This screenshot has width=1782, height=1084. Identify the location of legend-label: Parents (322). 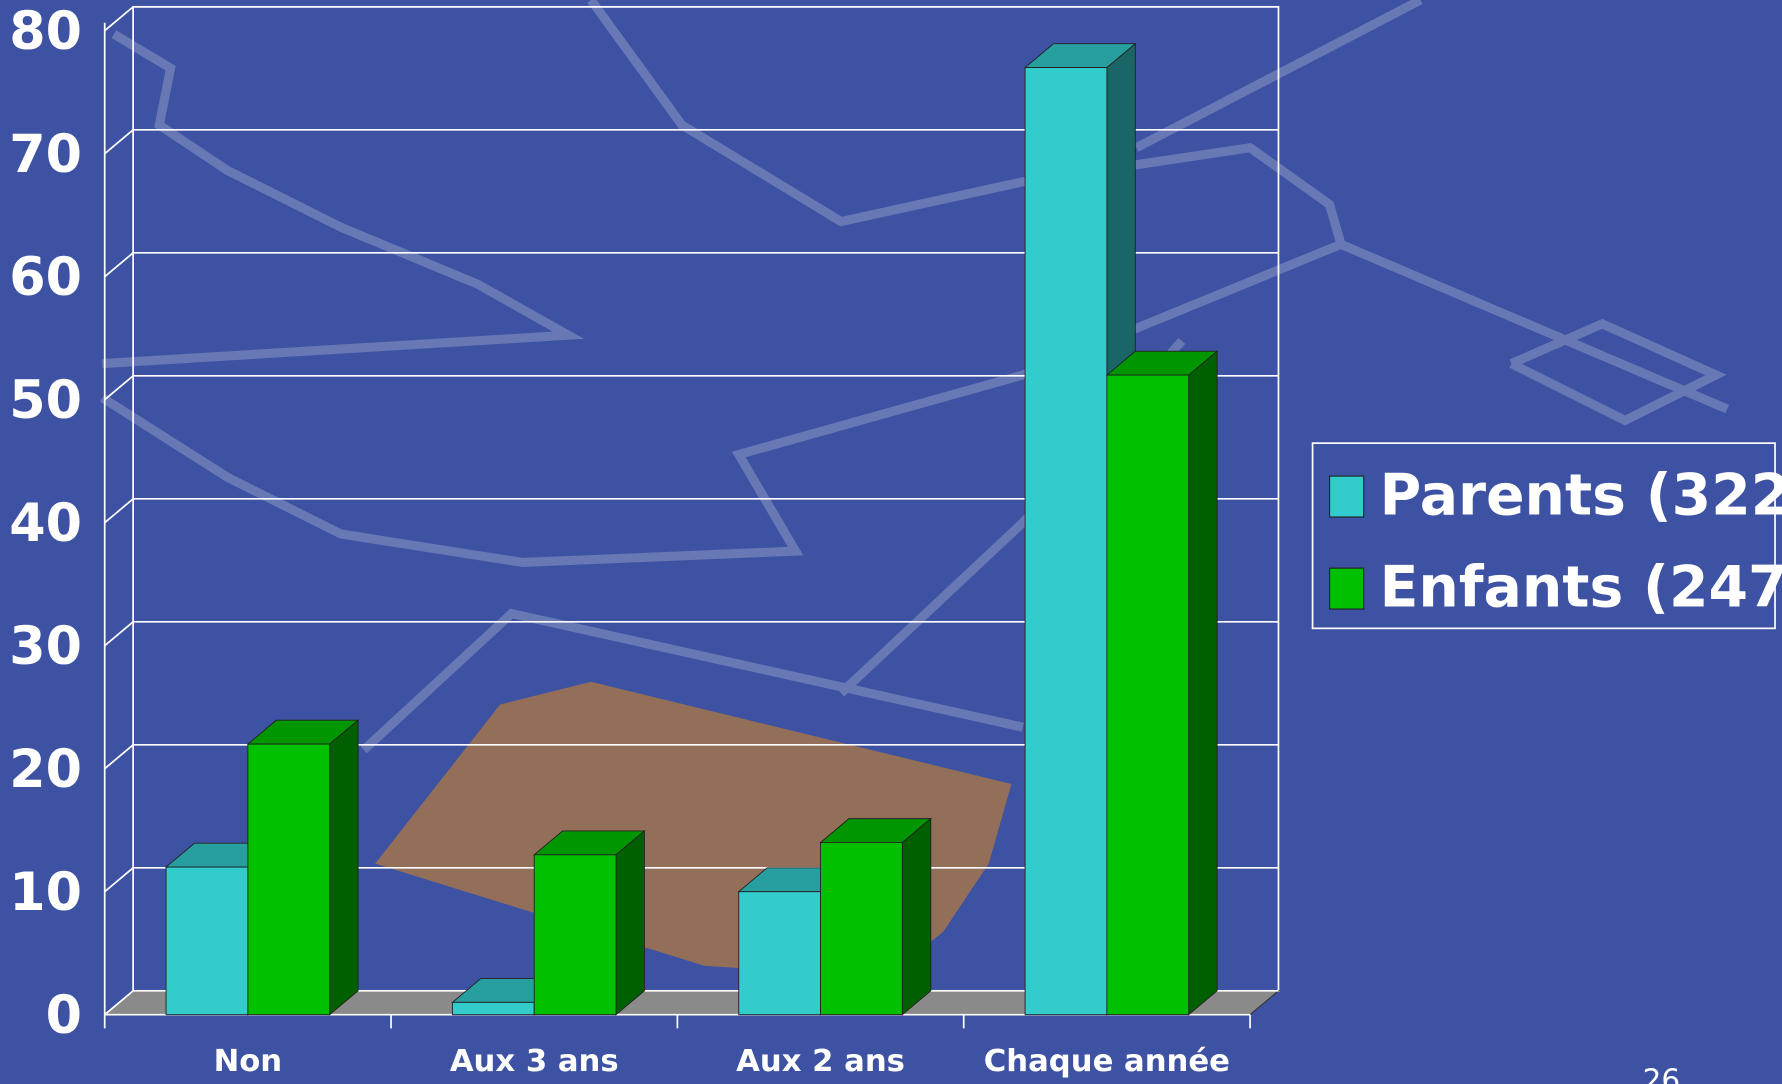
(1581, 495).